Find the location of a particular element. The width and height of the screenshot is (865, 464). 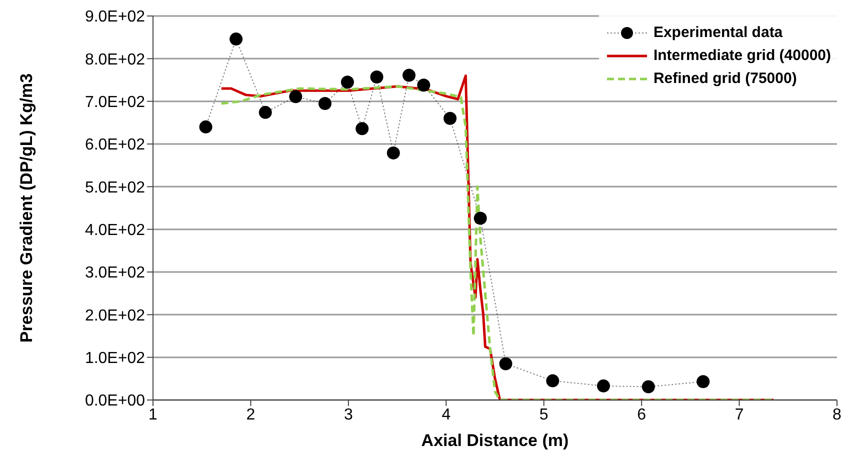

x-tick-label: 2 is located at coordinates (251, 415).